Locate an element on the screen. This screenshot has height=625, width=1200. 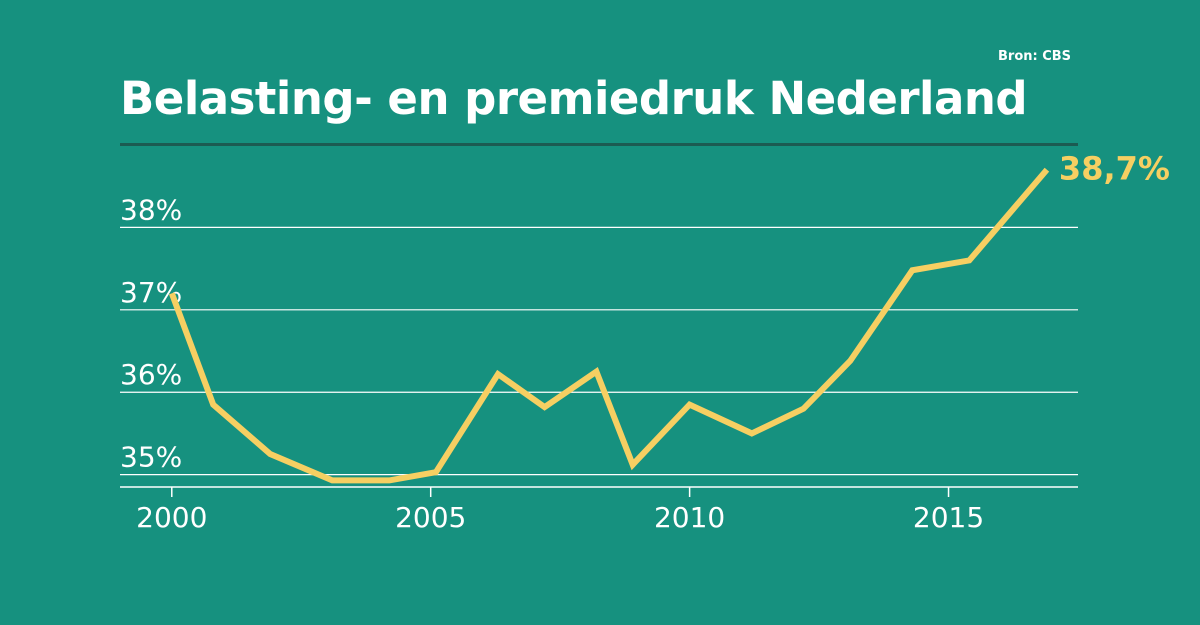
x-axis-ticks: 2000 2005 2010 2015 is located at coordinates (560, 510).